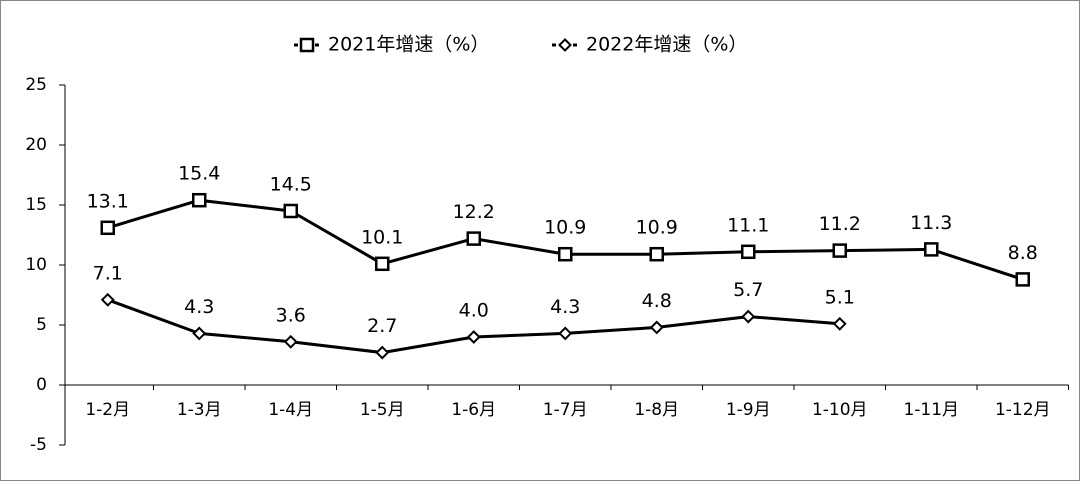  I want to click on x-tick-label: 1-9月, so click(748, 410).